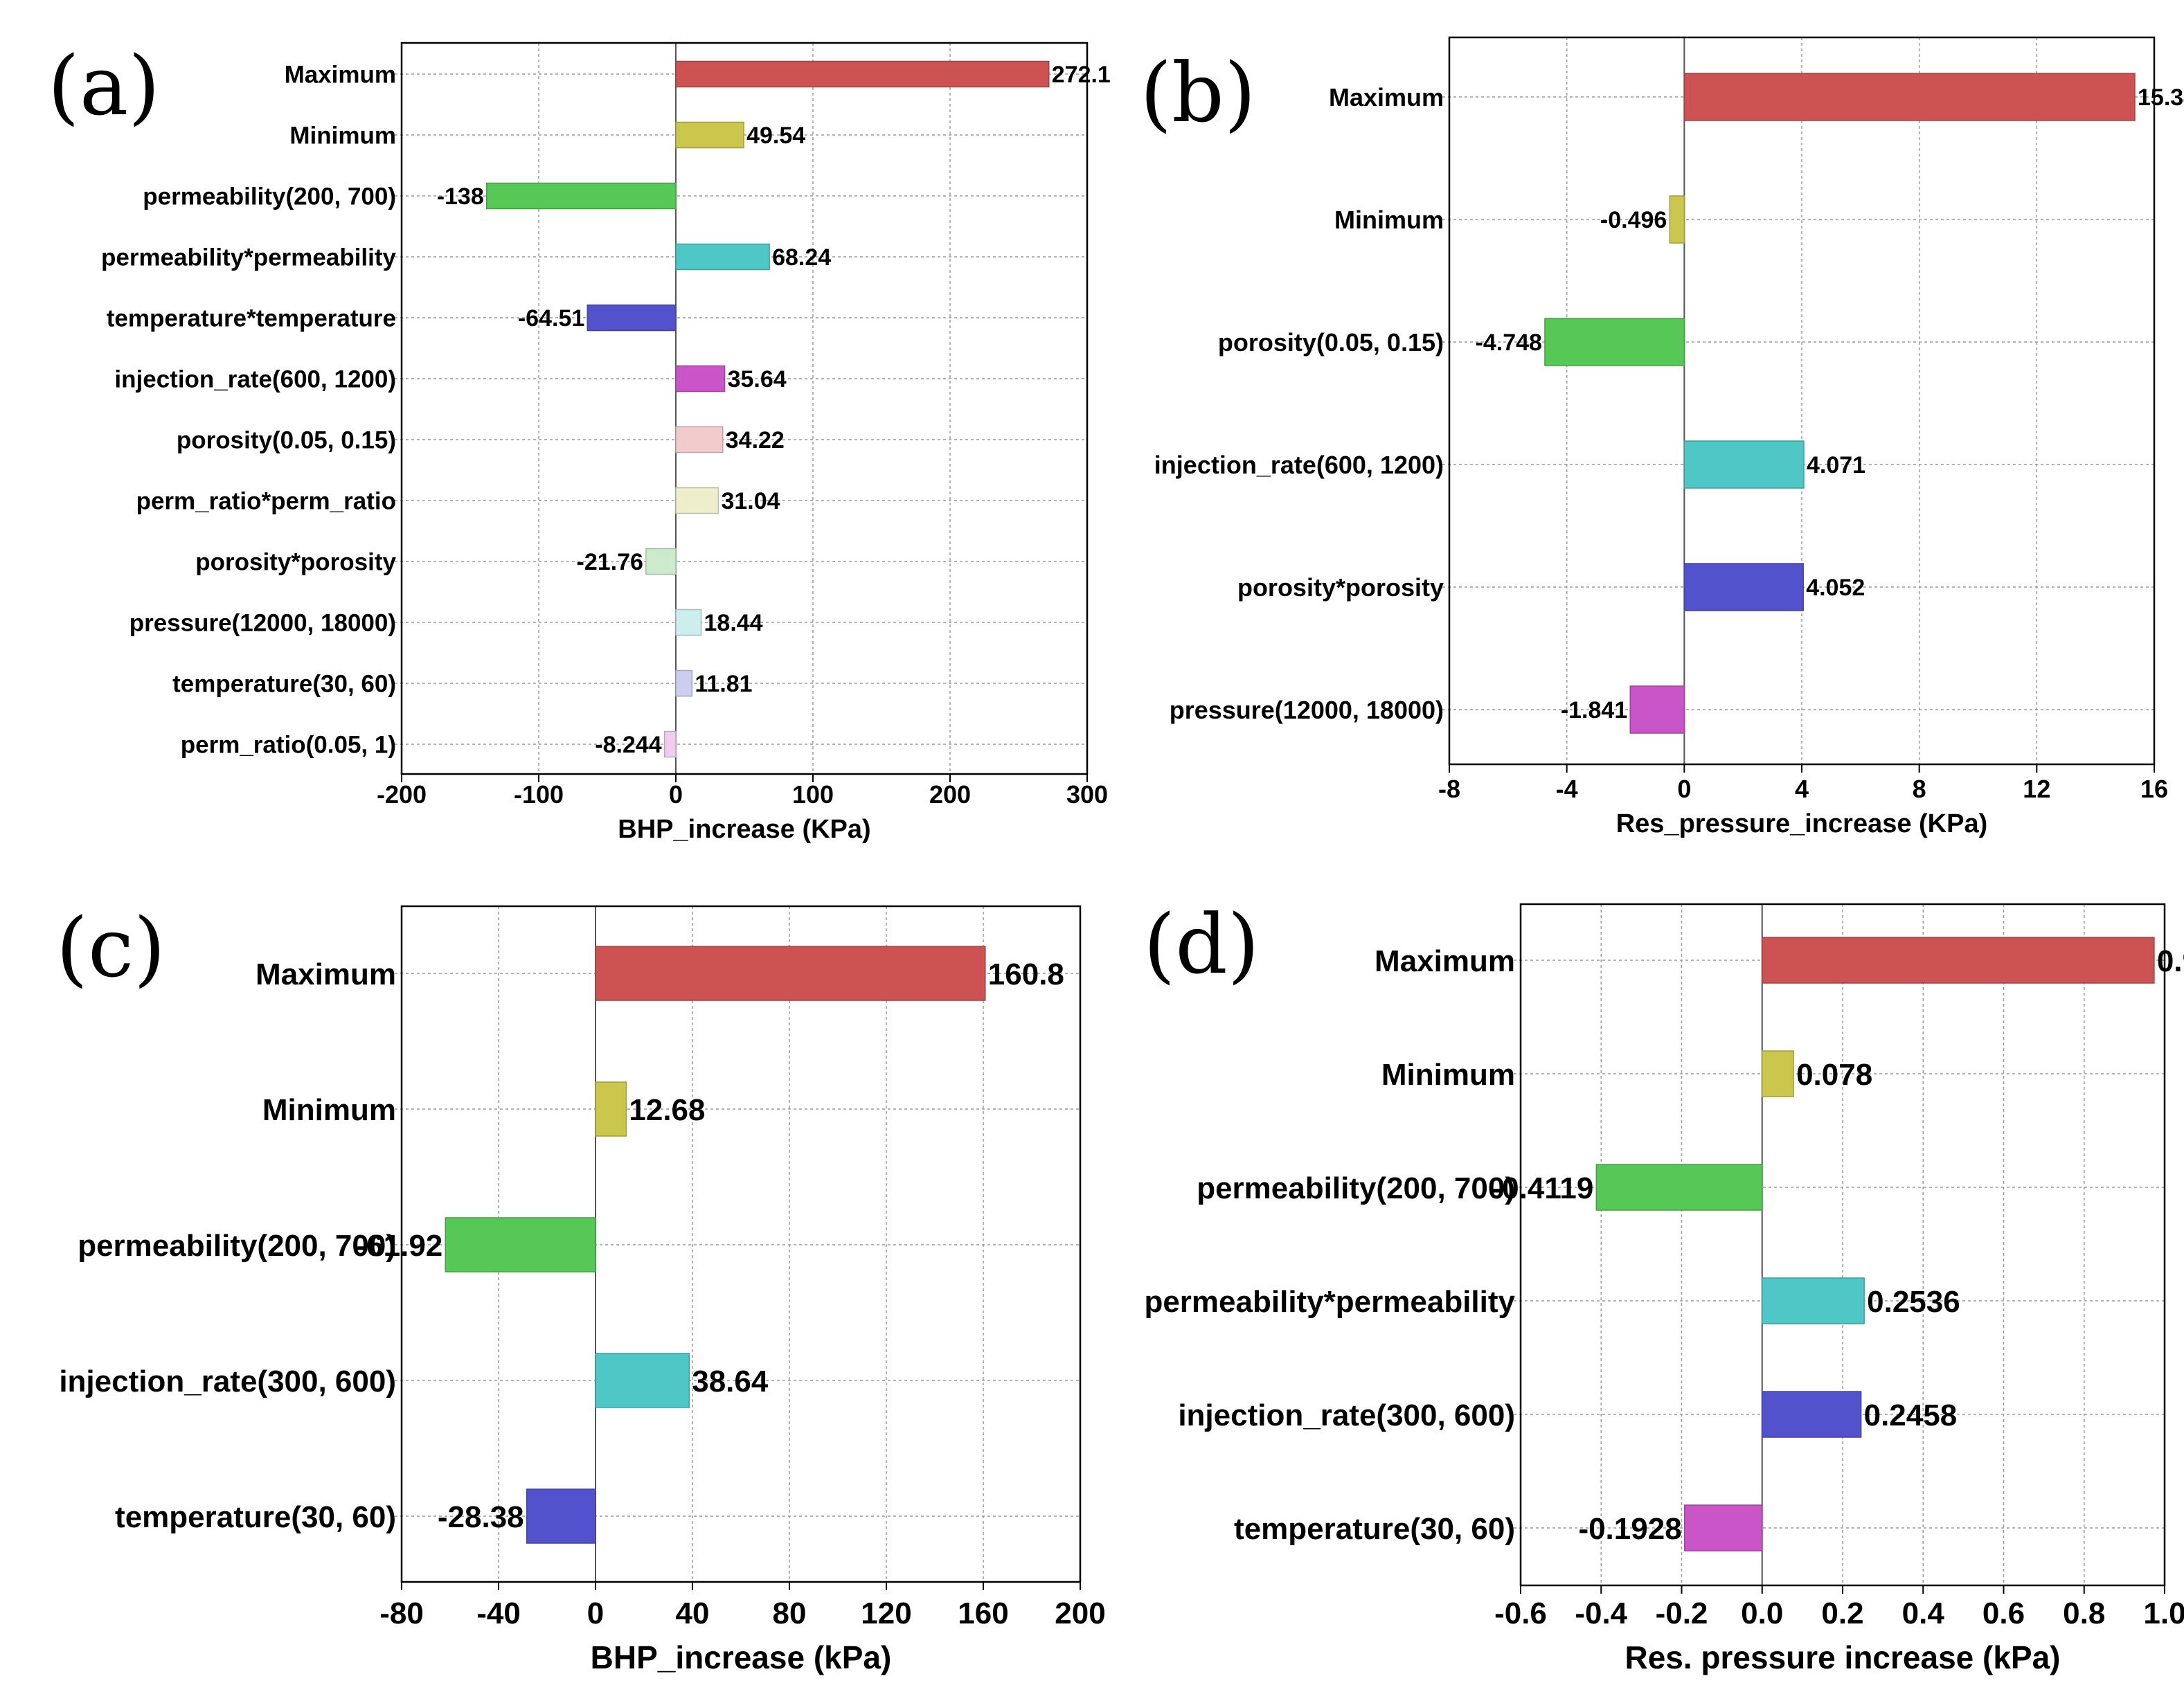  What do you see at coordinates (498, 1613) in the screenshot?
I see `x-tick-label: -40` at bounding box center [498, 1613].